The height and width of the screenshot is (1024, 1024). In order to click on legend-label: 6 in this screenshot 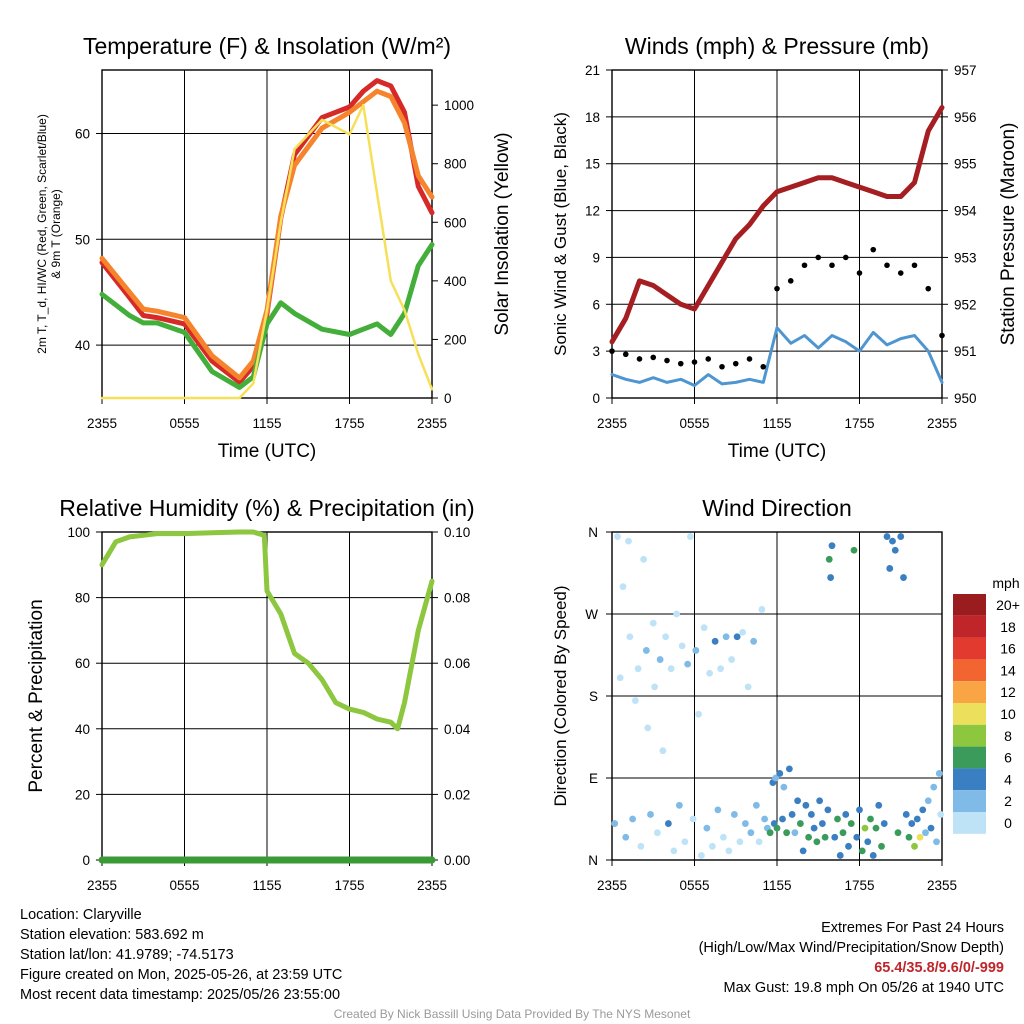, I will do `click(1008, 758)`.